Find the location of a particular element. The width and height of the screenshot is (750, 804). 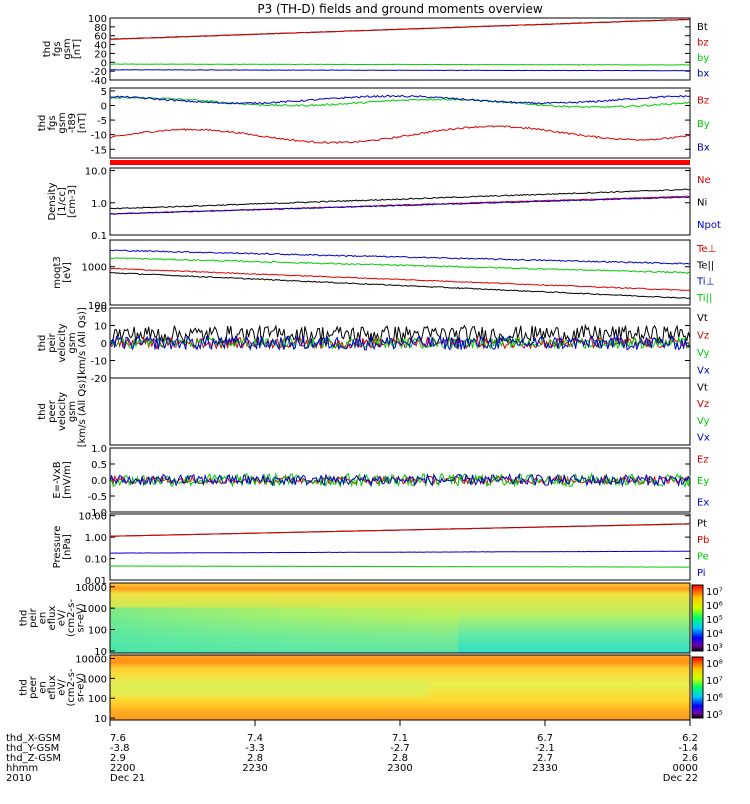

y-tick-label: 0.10 is located at coordinates (96, 560).